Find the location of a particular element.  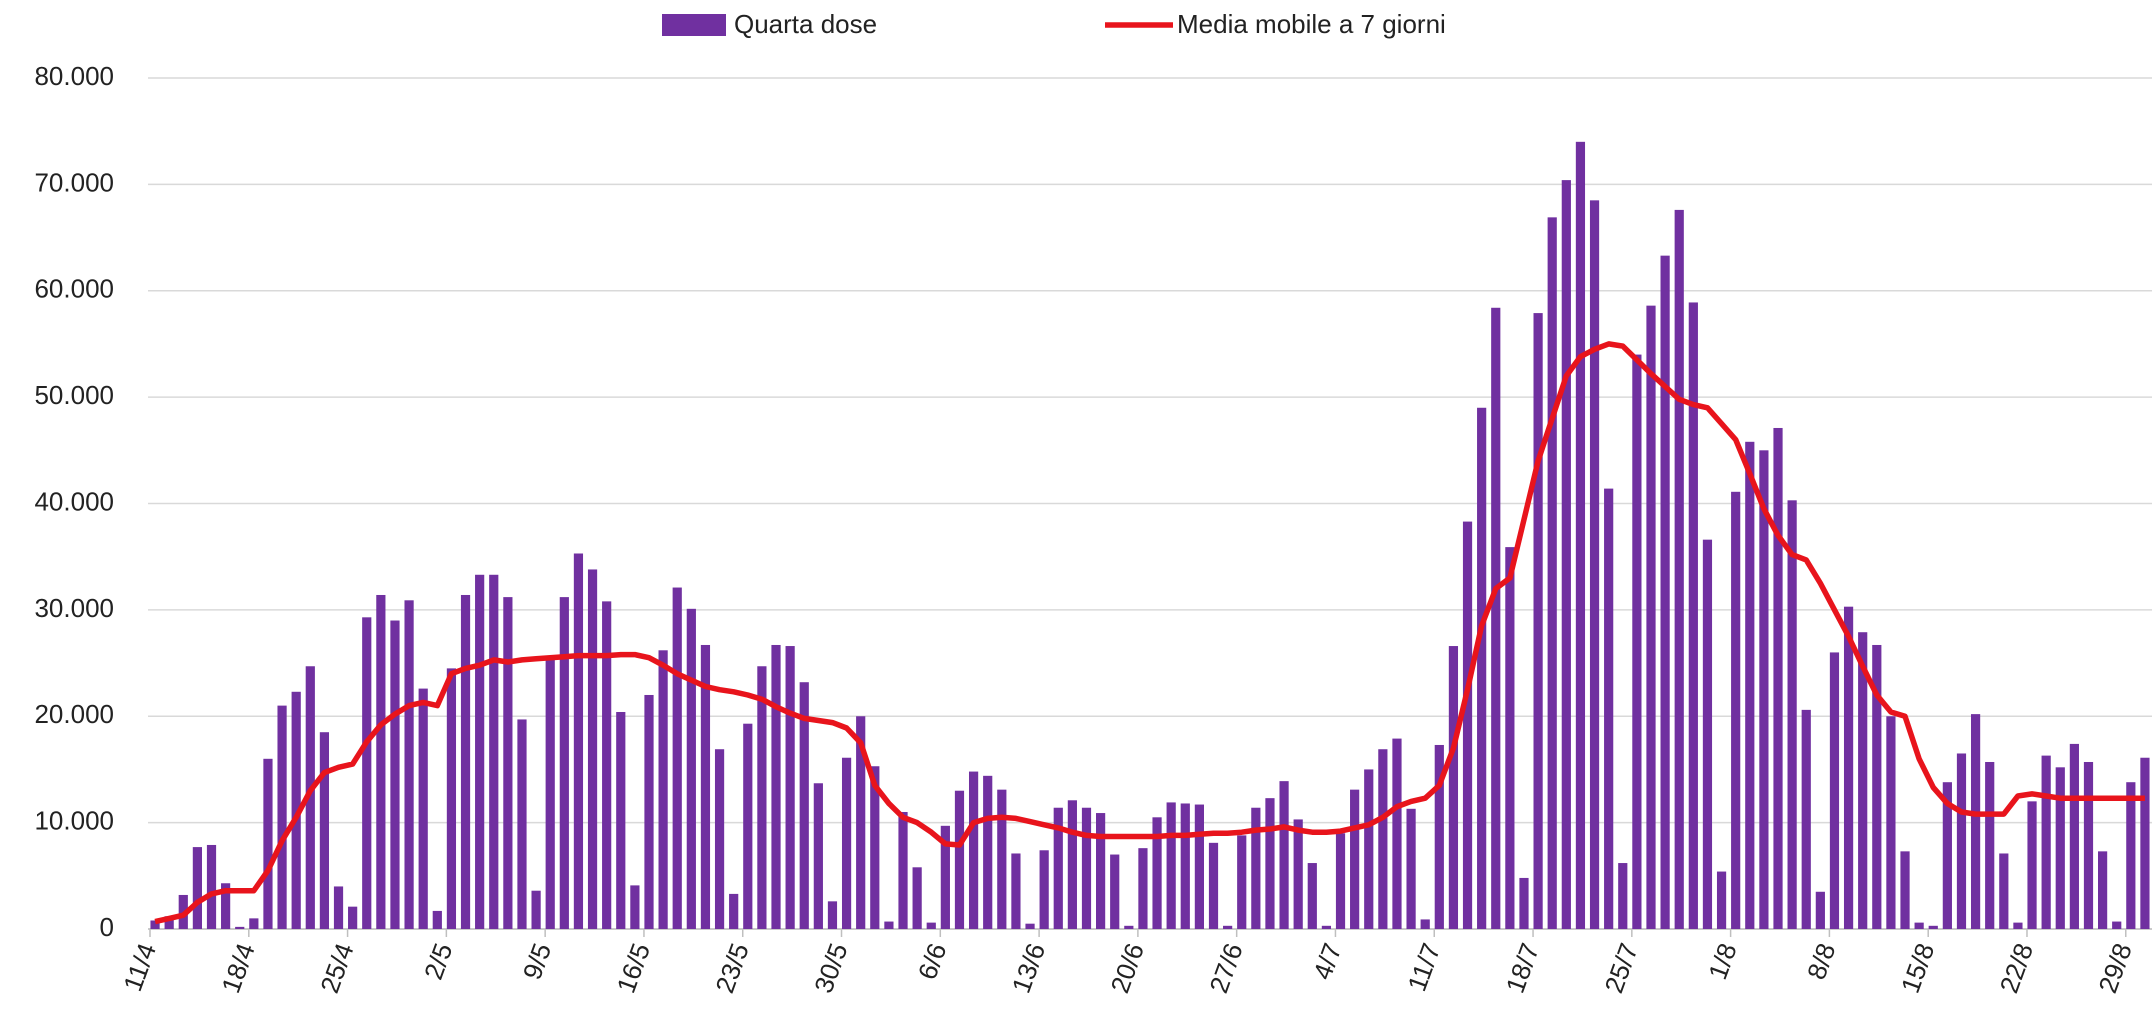

x-tick-label: 22/8 is located at coordinates (2017, 968).